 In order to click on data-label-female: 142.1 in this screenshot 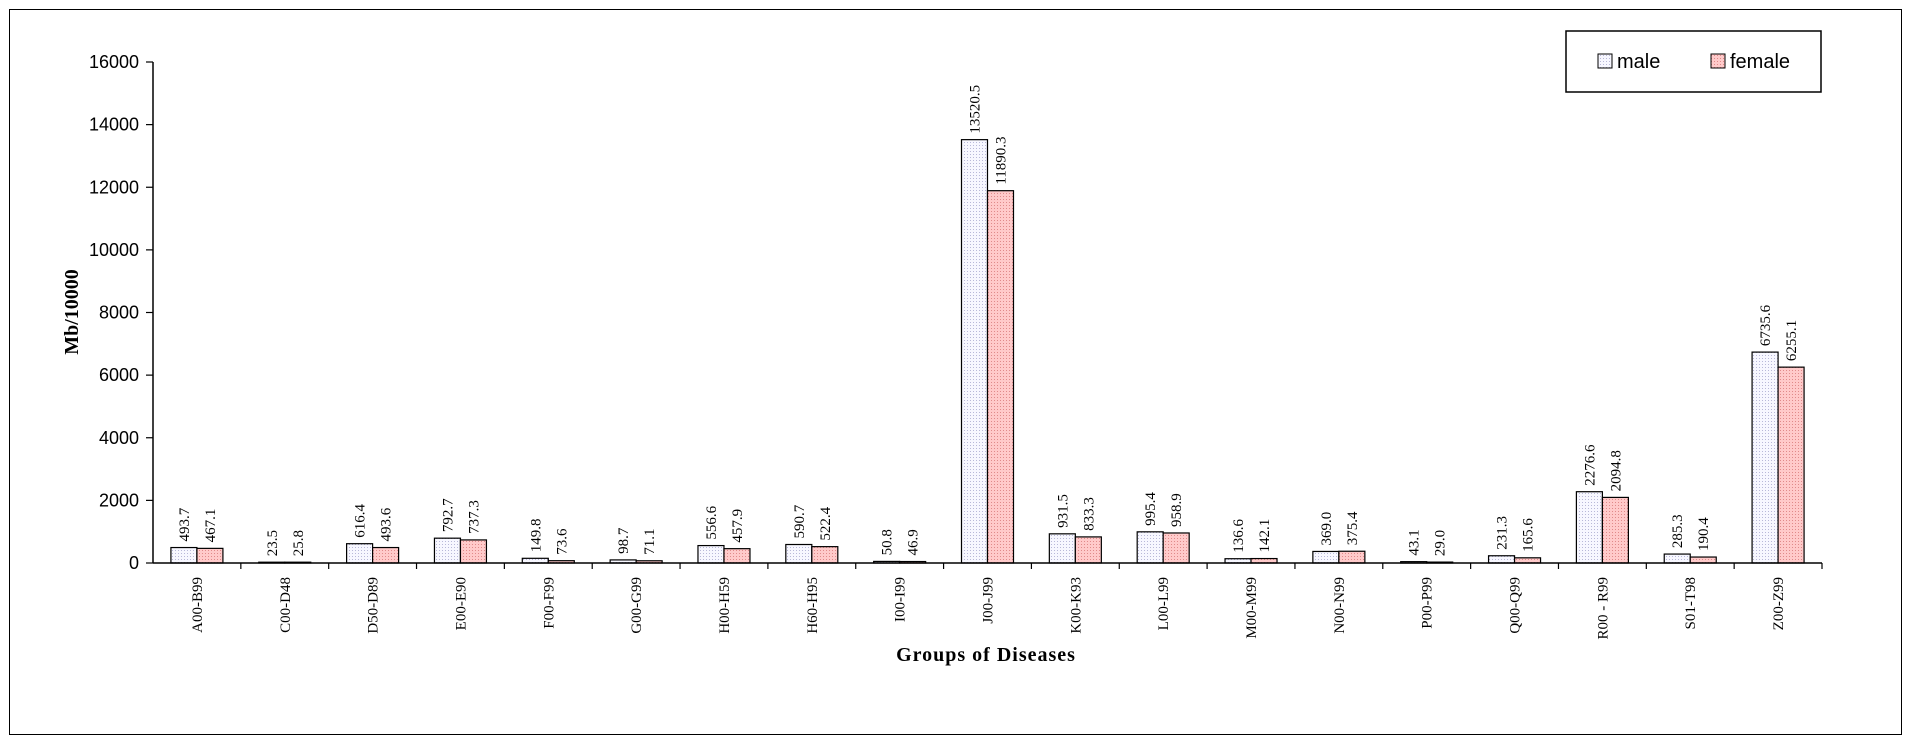, I will do `click(1265, 536)`.